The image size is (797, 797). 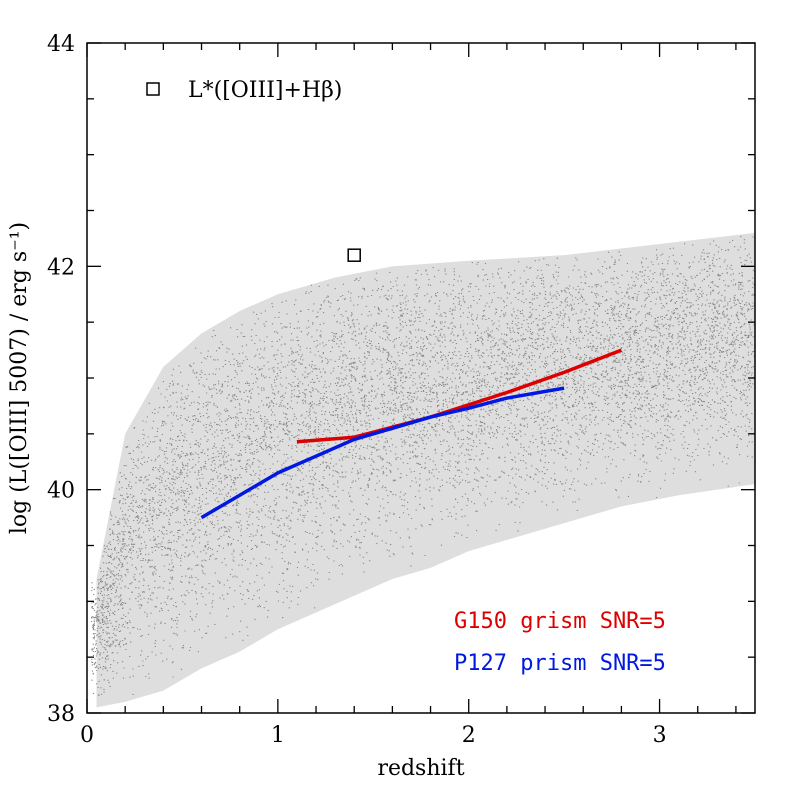 What do you see at coordinates (153, 89) in the screenshot?
I see `annotation-square-icon` at bounding box center [153, 89].